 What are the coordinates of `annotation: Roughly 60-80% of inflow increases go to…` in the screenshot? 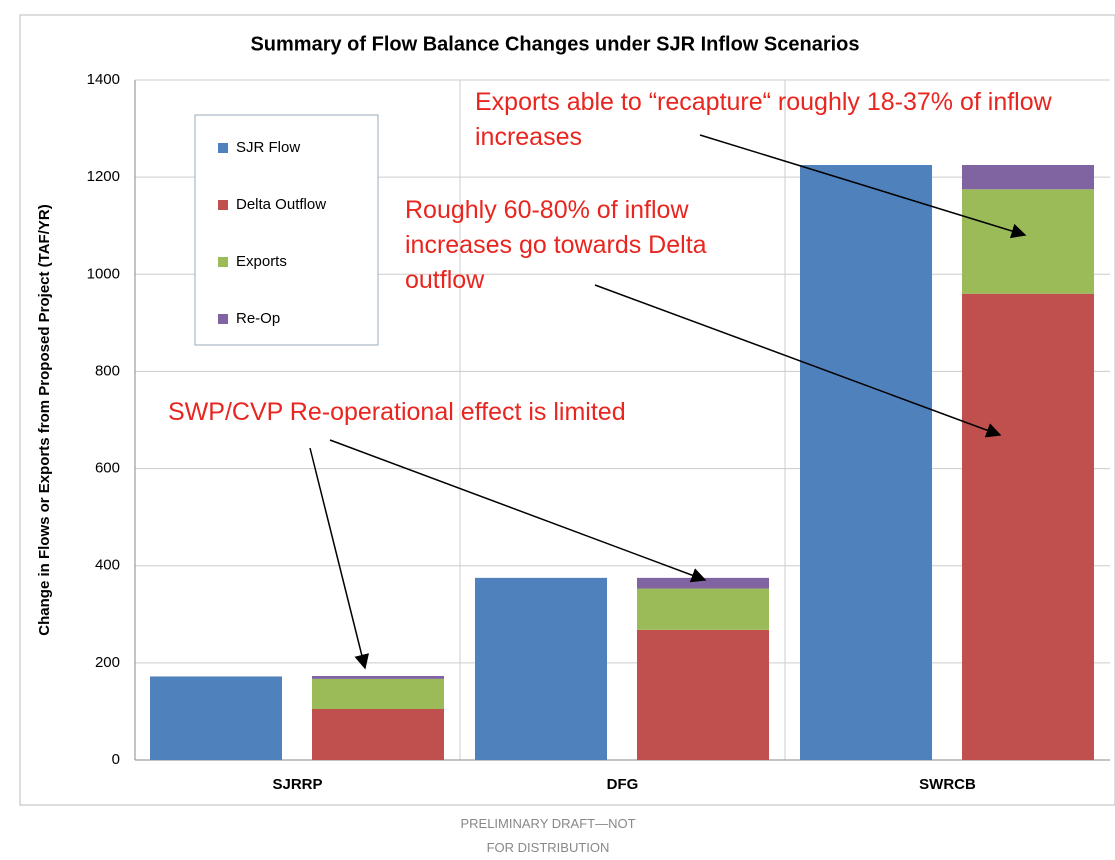 It's located at (556, 245).